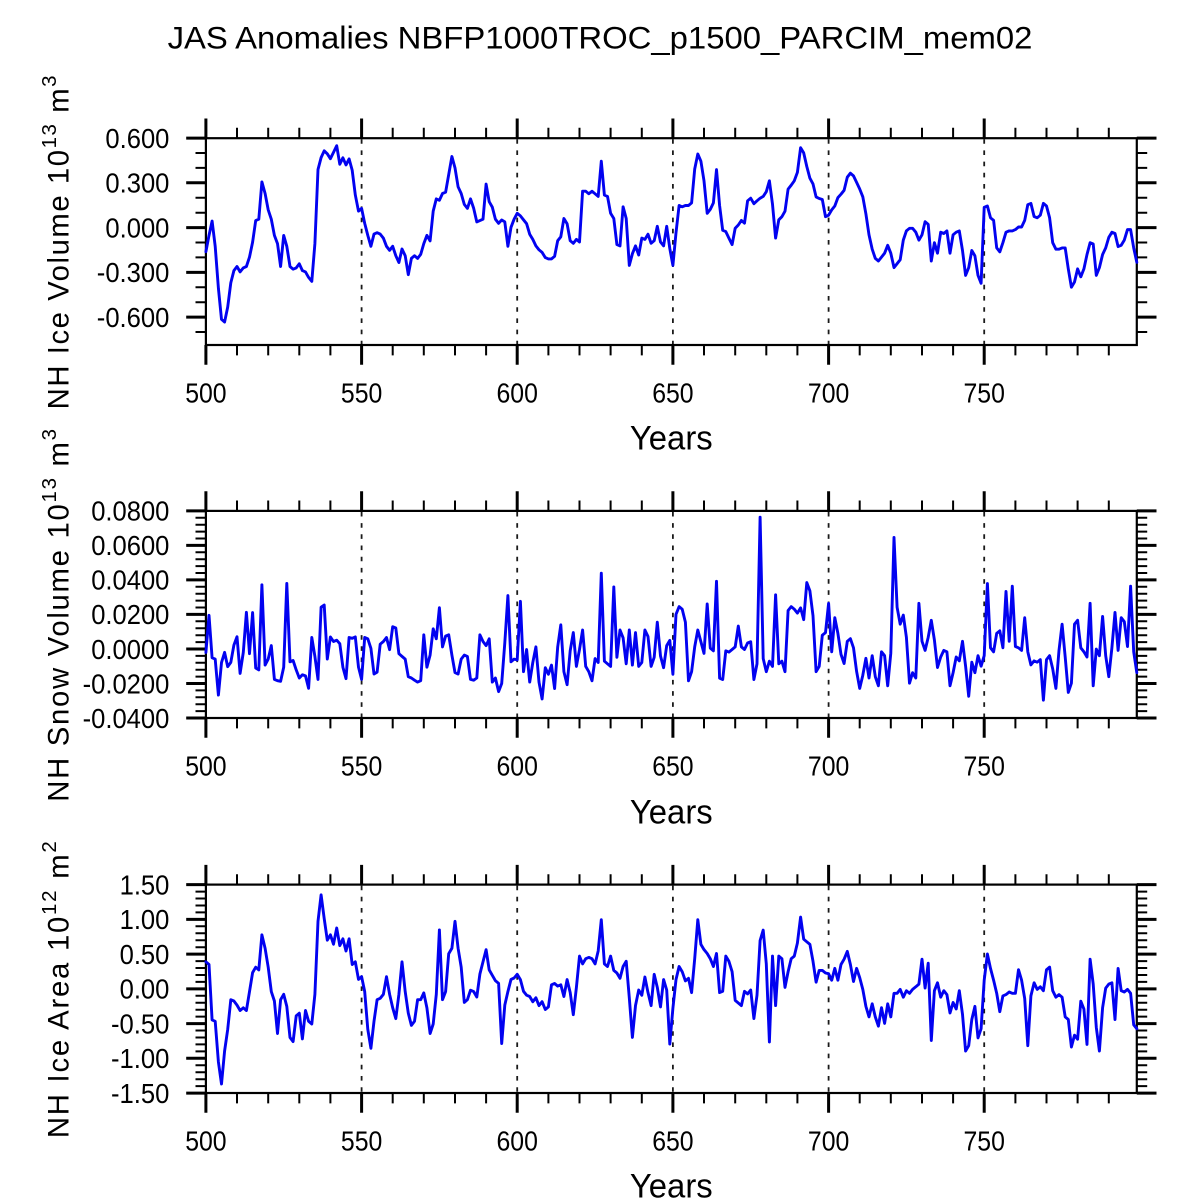 Image resolution: width=1202 pixels, height=1202 pixels. I want to click on svg-text: NH Ice Volume 1013​ m3​, so click(57, 241).